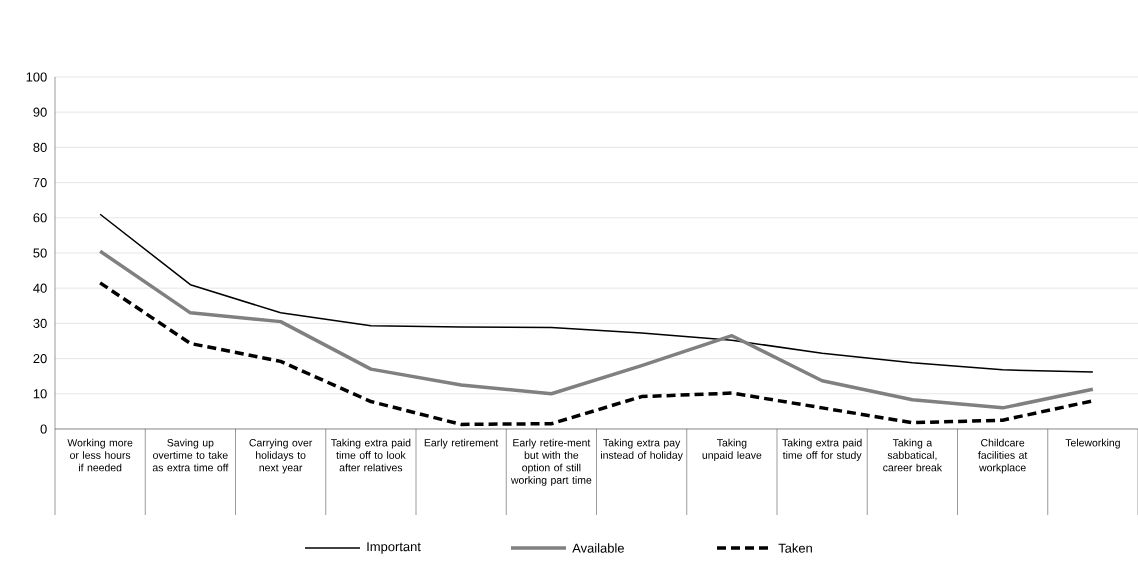 This screenshot has width=1138, height=562. Describe the element at coordinates (40, 394) in the screenshot. I see `y-tick-label: 10` at that location.